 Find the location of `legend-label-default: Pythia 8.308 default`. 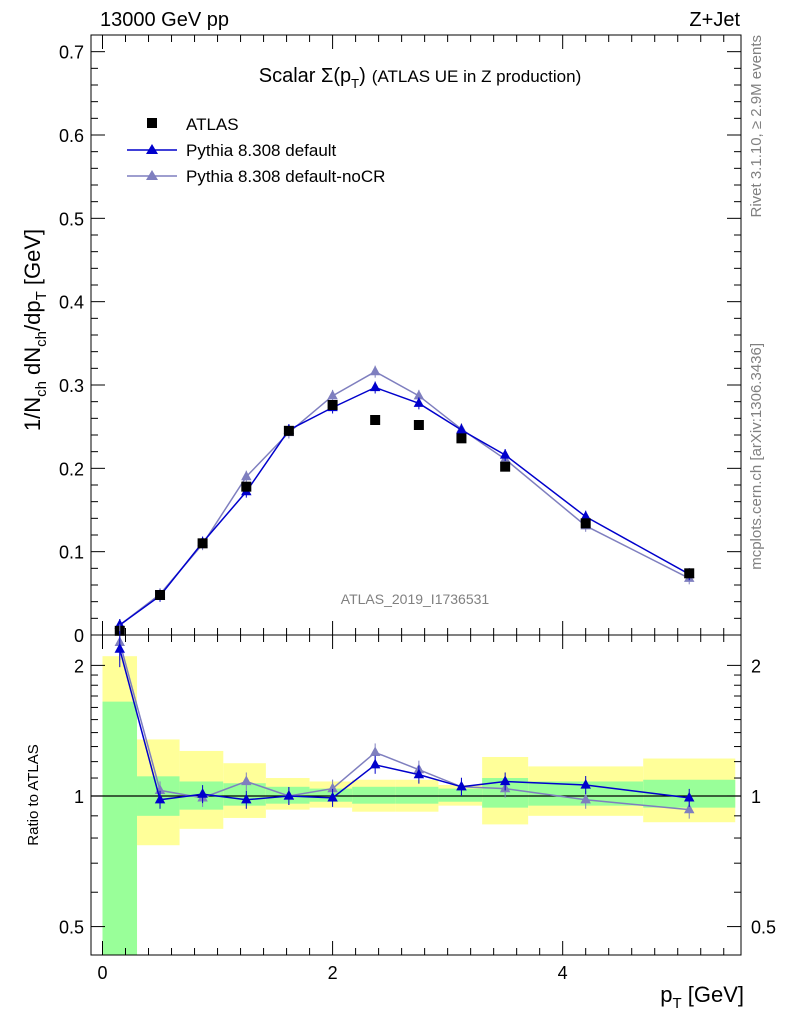

legend-label-default: Pythia 8.308 default is located at coordinates (261, 150).